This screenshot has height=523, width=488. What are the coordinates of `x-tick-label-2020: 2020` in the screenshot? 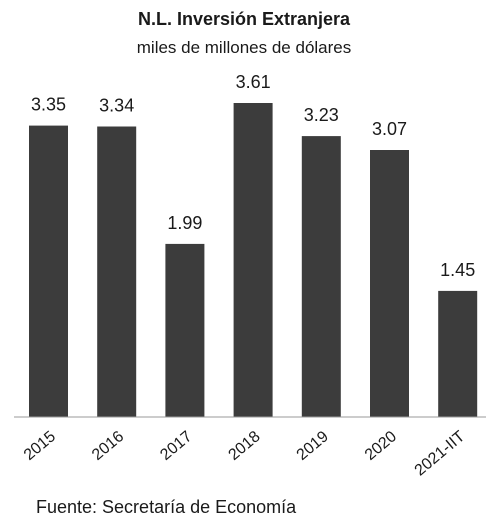 It's located at (381, 446).